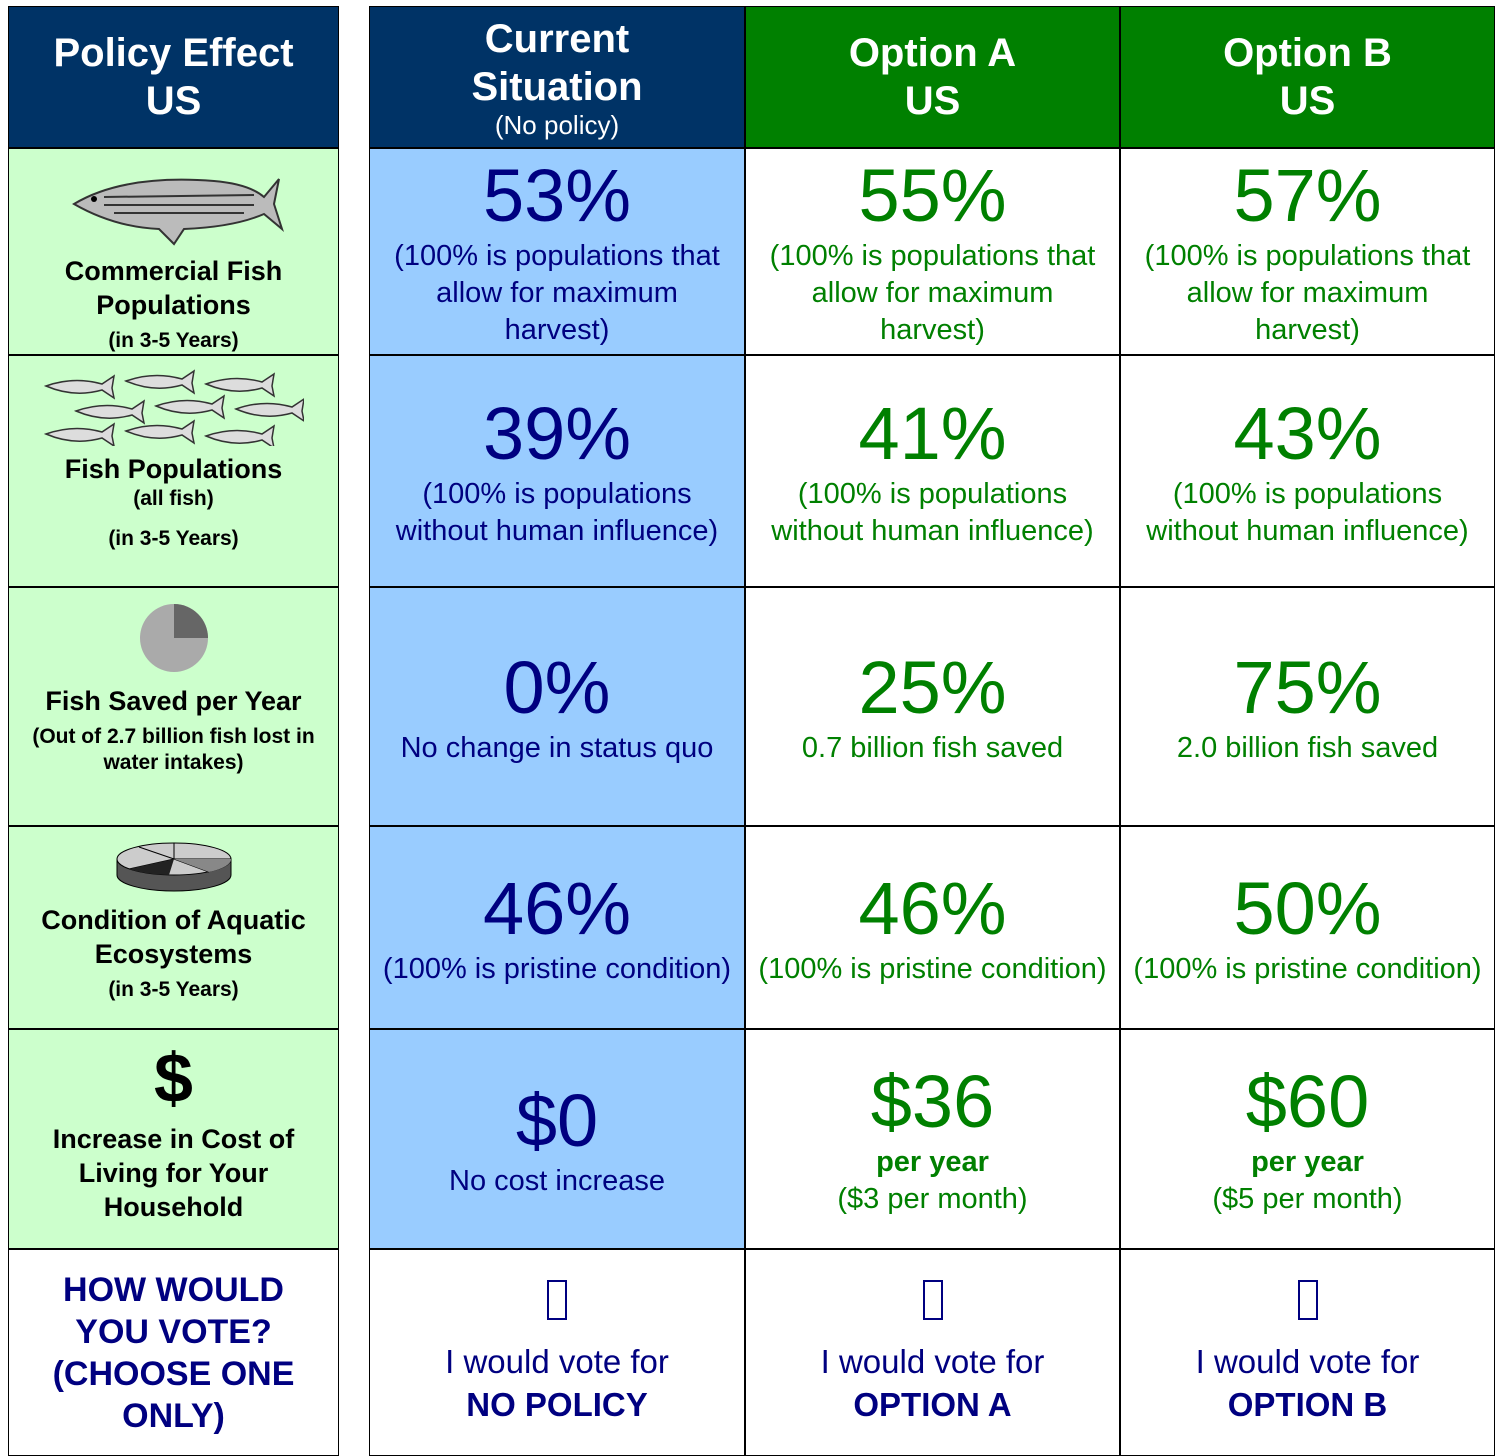 Image resolution: width=1501 pixels, height=1456 pixels. What do you see at coordinates (173, 53) in the screenshot?
I see `header-title: Policy Effect` at bounding box center [173, 53].